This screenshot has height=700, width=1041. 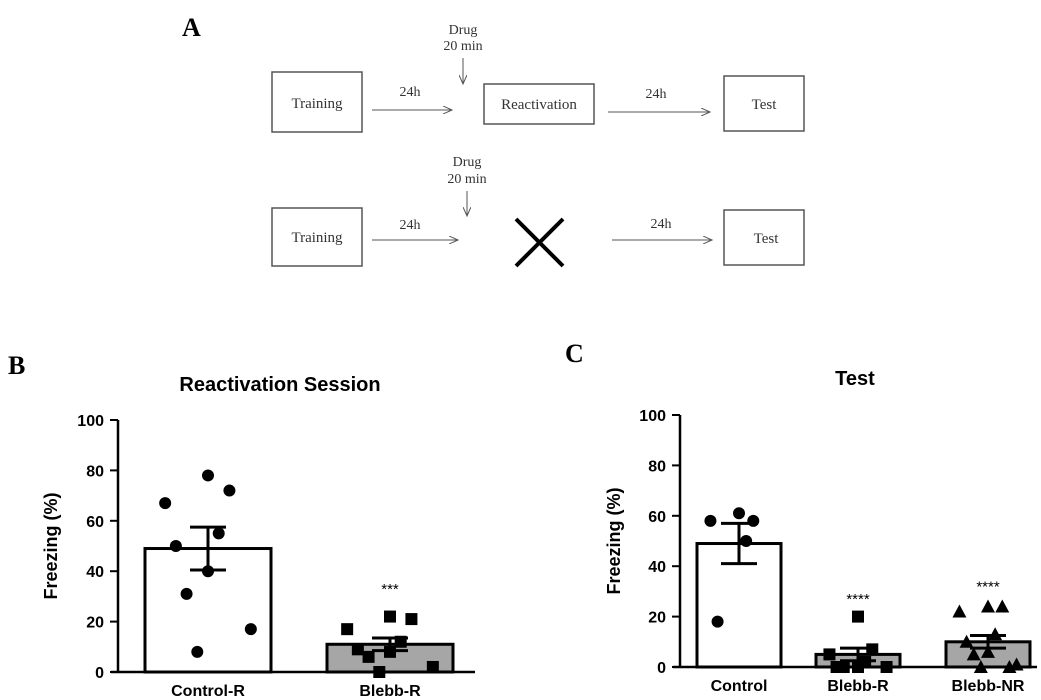 I want to click on x-category-label: Control, so click(x=739, y=686).